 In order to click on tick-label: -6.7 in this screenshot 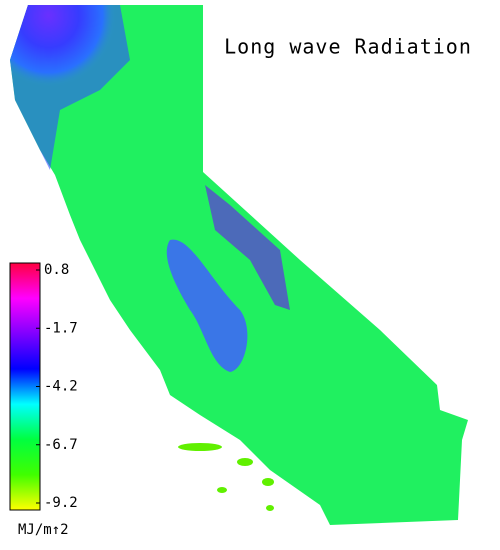, I will do `click(61, 445)`.